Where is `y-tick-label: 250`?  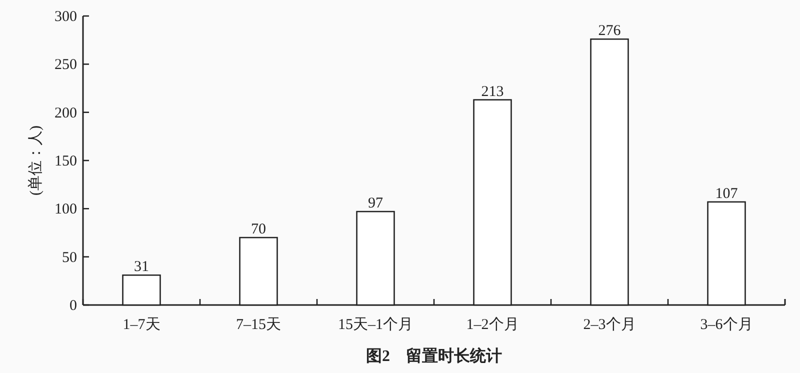 y-tick-label: 250 is located at coordinates (65, 65).